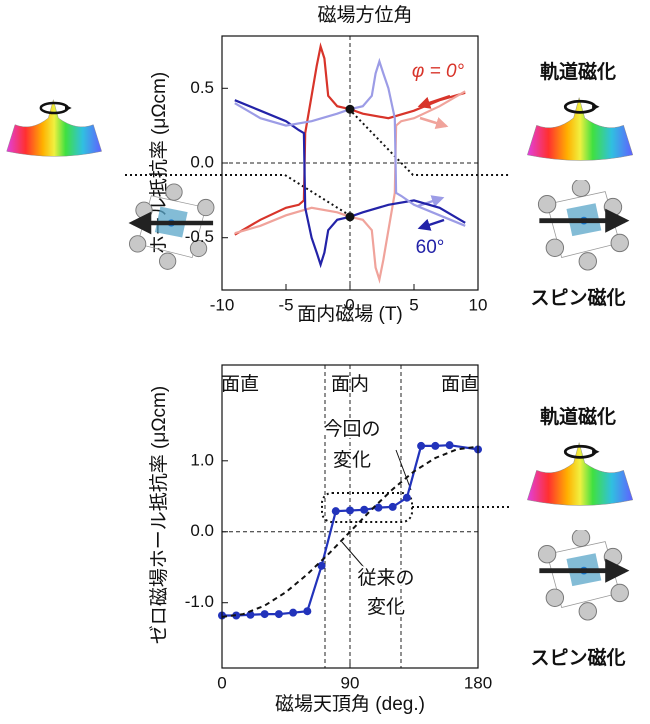 This screenshot has width=650, height=724. What do you see at coordinates (350, 682) in the screenshot?
I see `x-tick-label: 90` at bounding box center [350, 682].